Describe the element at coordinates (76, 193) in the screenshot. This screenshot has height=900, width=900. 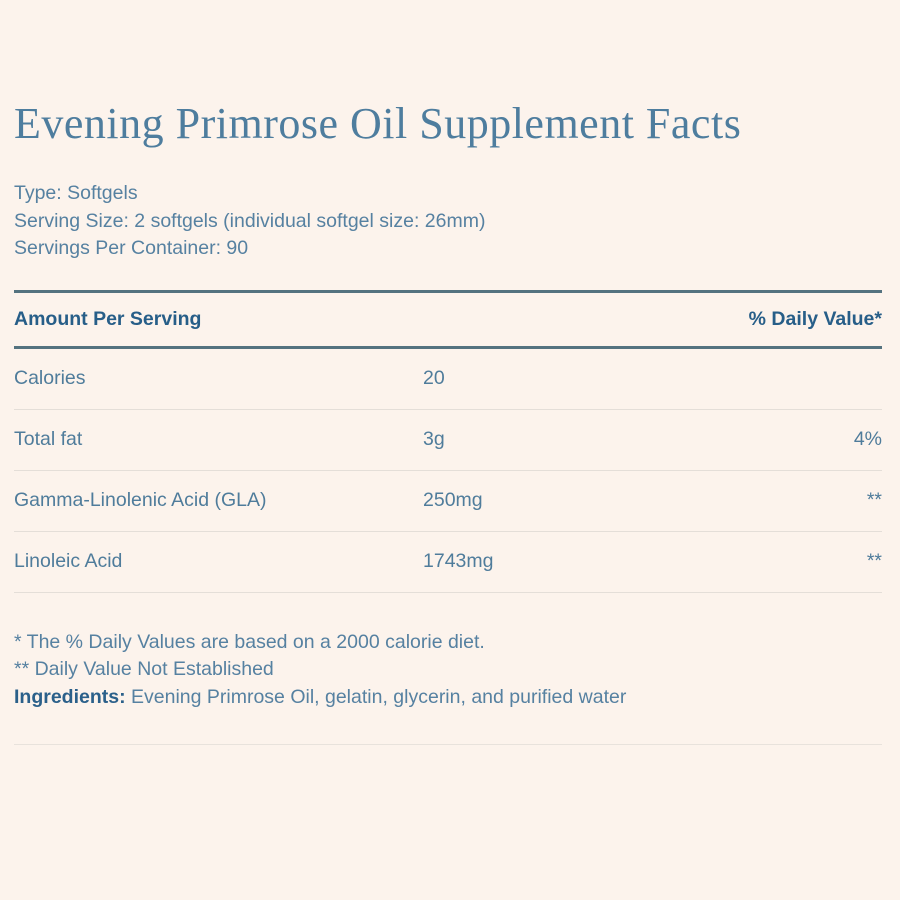
I see `type-line: Type: Softgels` at that location.